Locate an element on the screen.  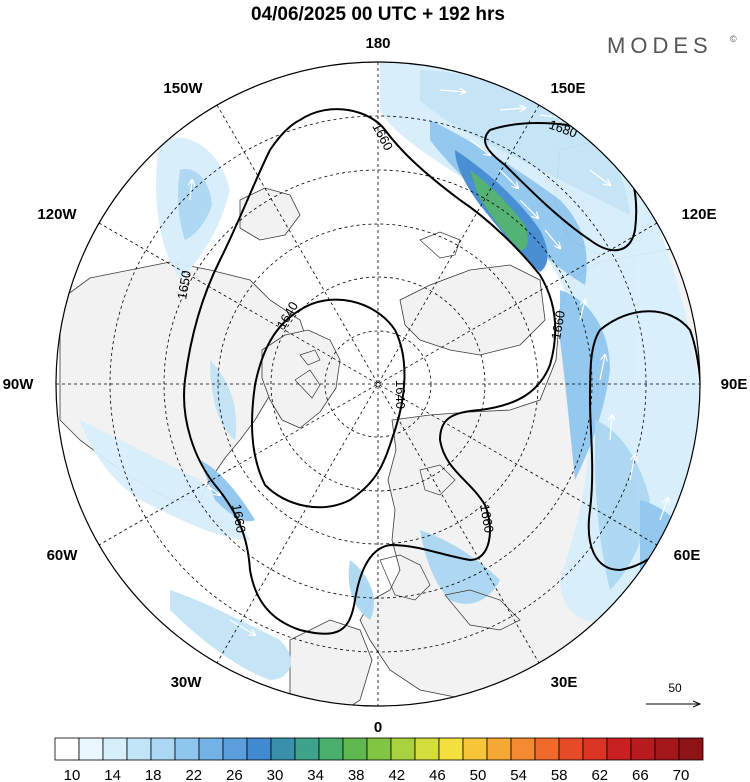
contour-1660-right is located at coordinates (643, 441).